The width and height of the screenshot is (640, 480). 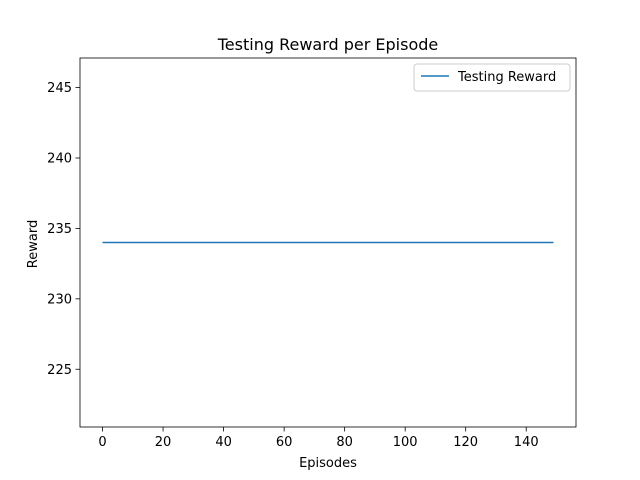 I want to click on y-tick-label: 235, so click(x=59, y=229).